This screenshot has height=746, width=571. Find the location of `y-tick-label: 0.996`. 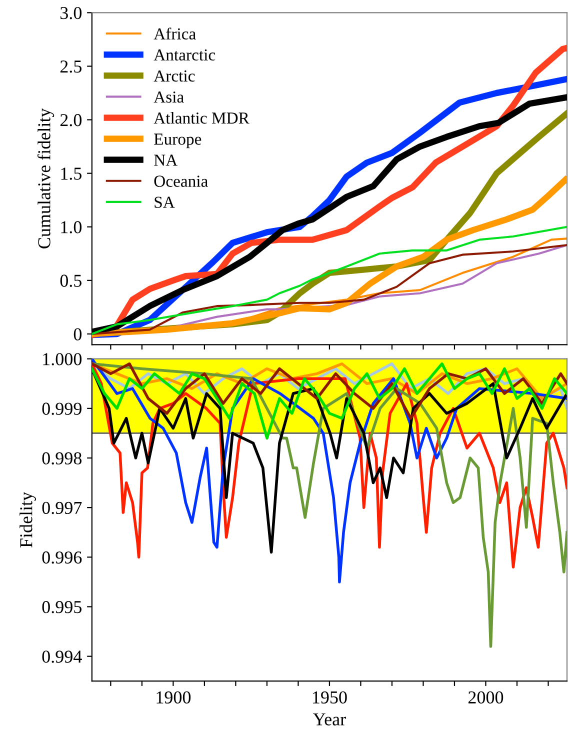

y-tick-label: 0.996 is located at coordinates (62, 557).